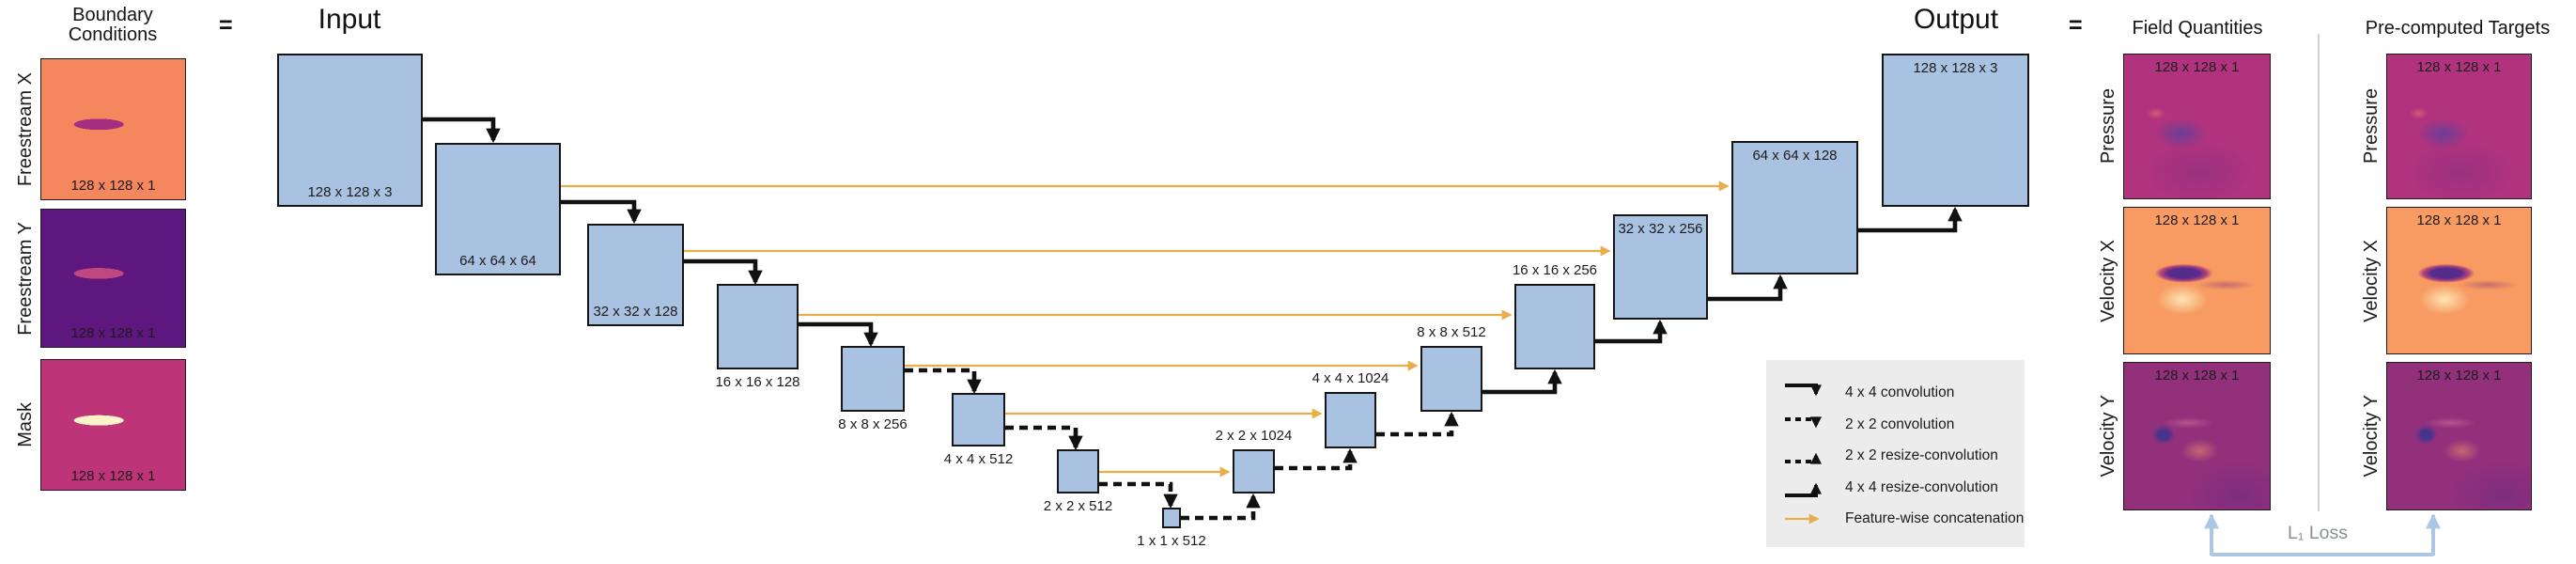  I want to click on conv-2x2-glyph, so click(1804, 421).